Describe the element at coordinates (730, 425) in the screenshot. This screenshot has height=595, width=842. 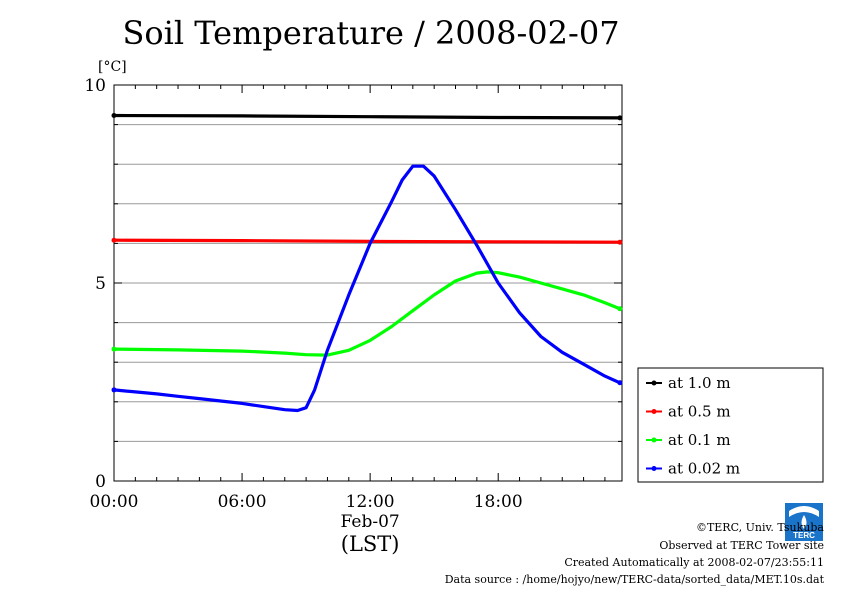
I see `legend-box` at that location.